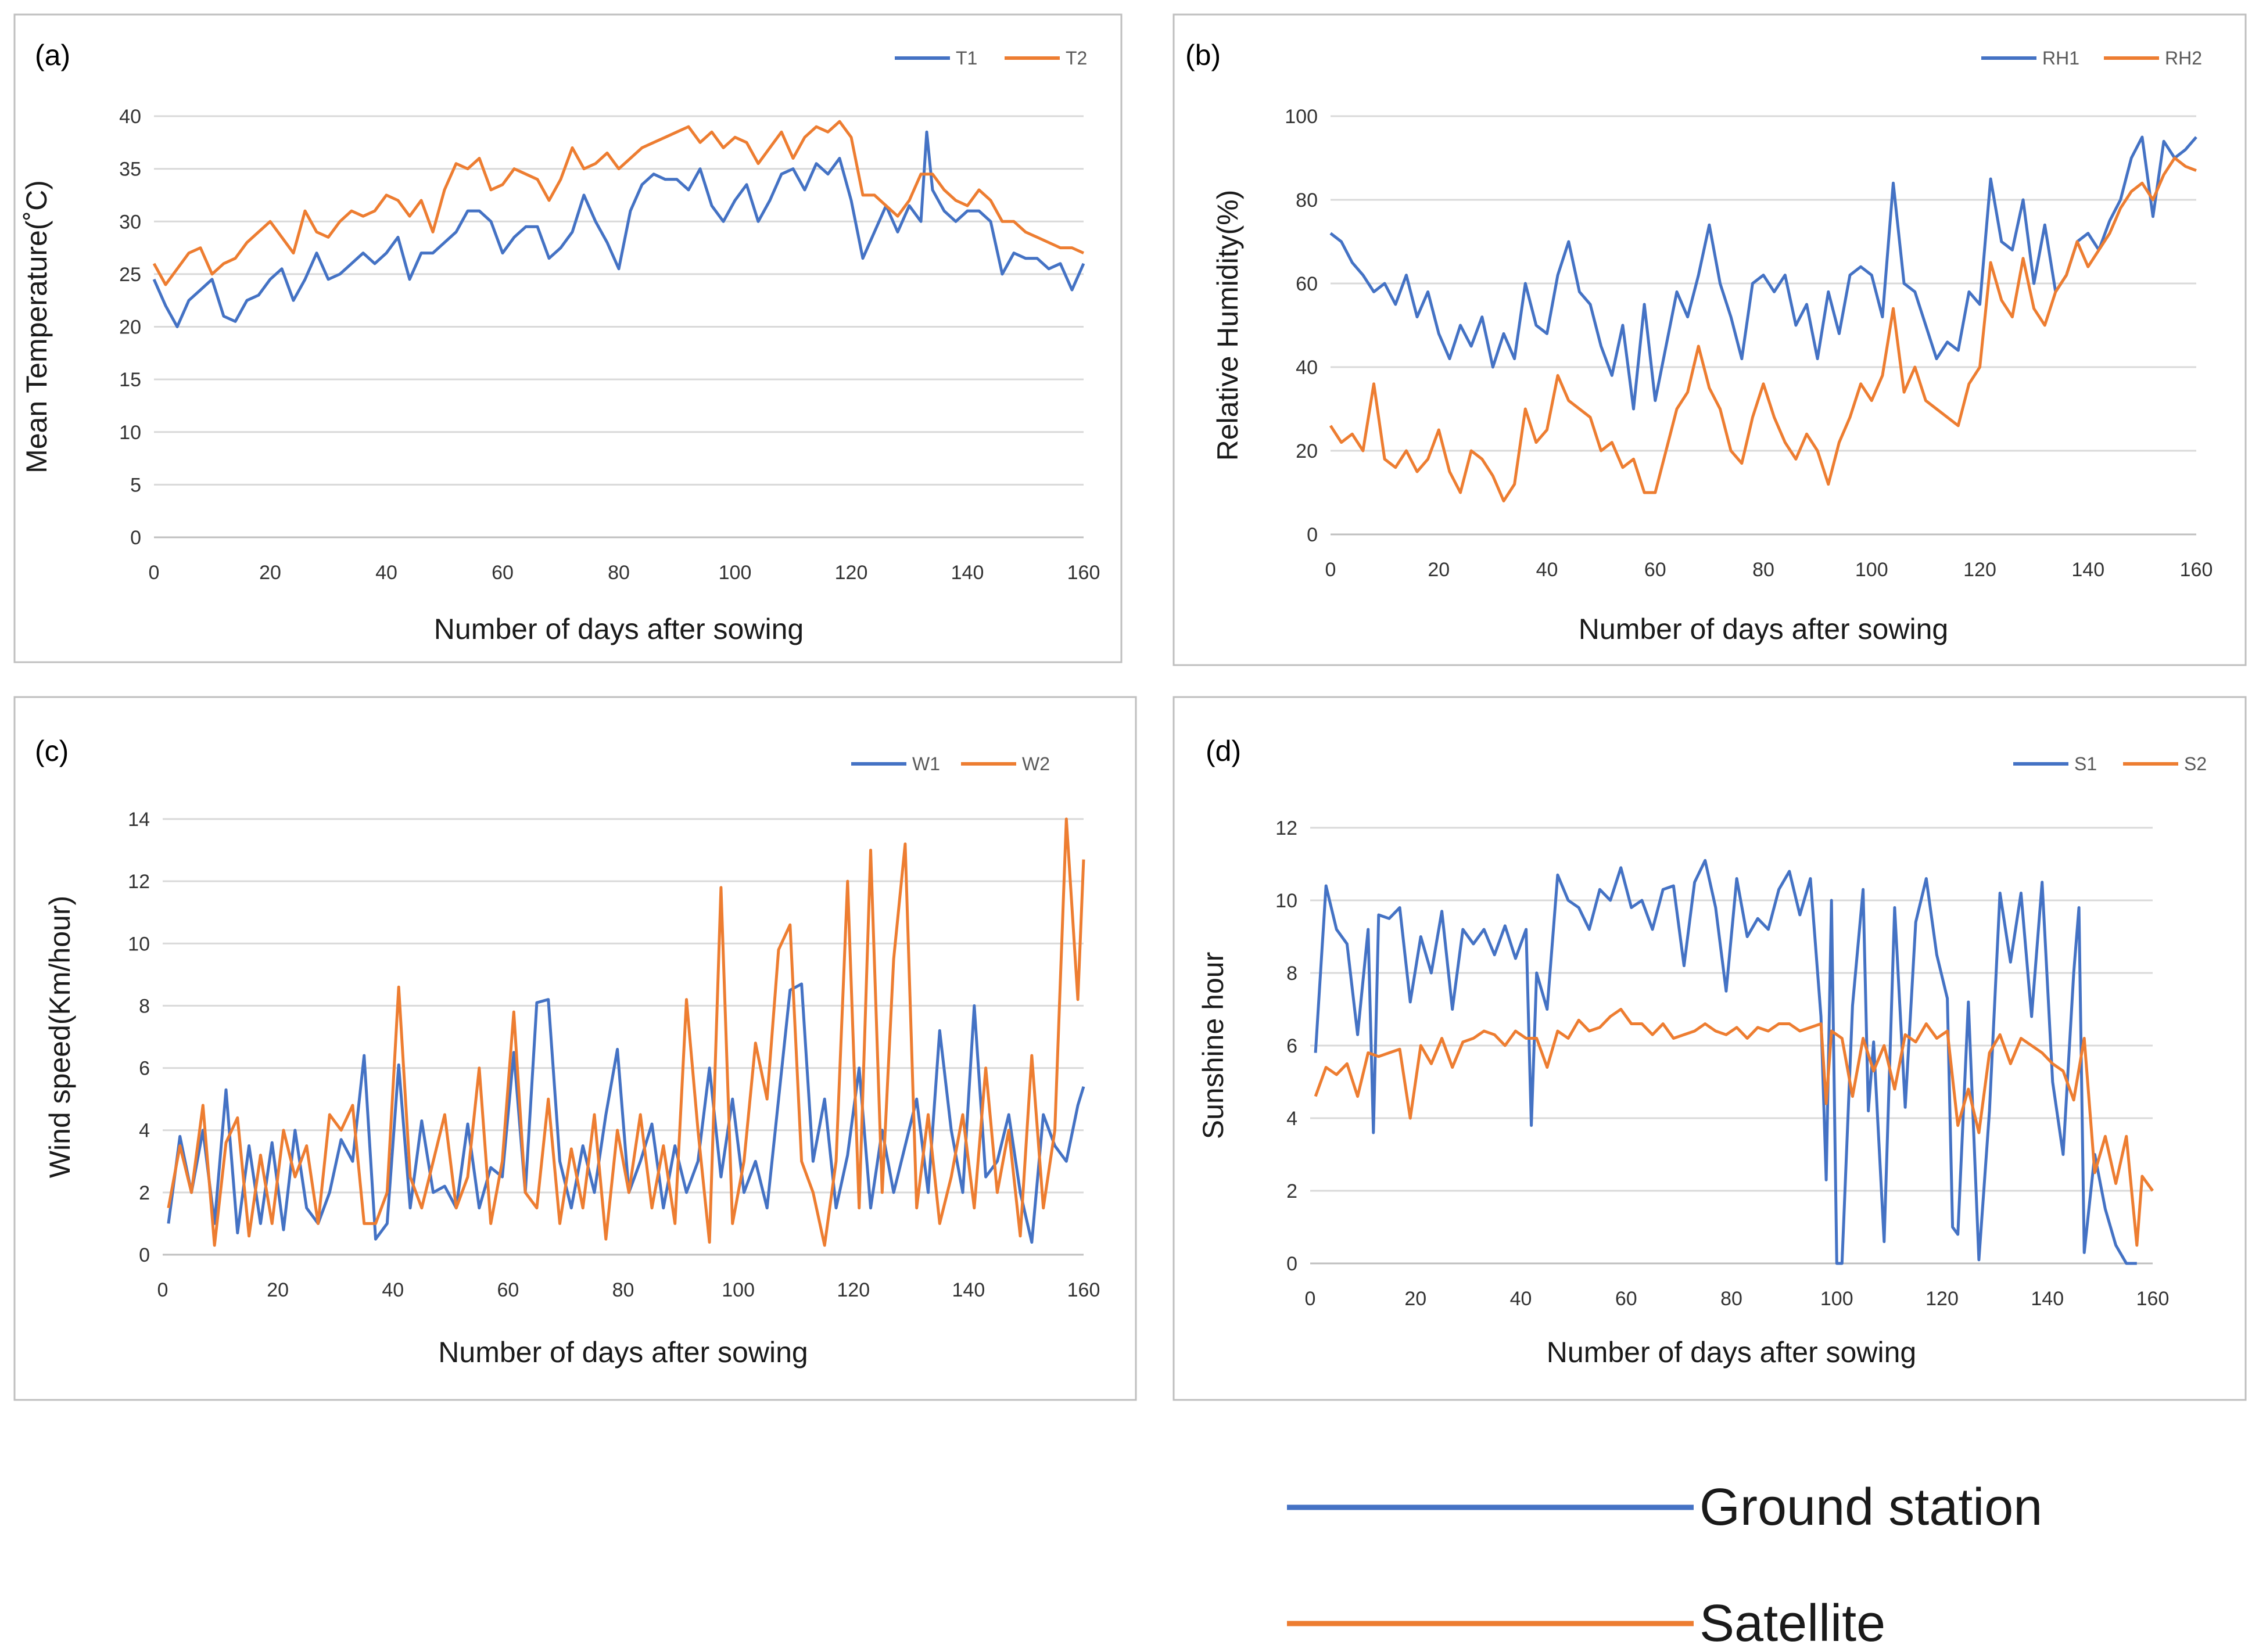 Image resolution: width=2259 pixels, height=1652 pixels. What do you see at coordinates (52, 751) in the screenshot?
I see `panel-label: (c)` at bounding box center [52, 751].